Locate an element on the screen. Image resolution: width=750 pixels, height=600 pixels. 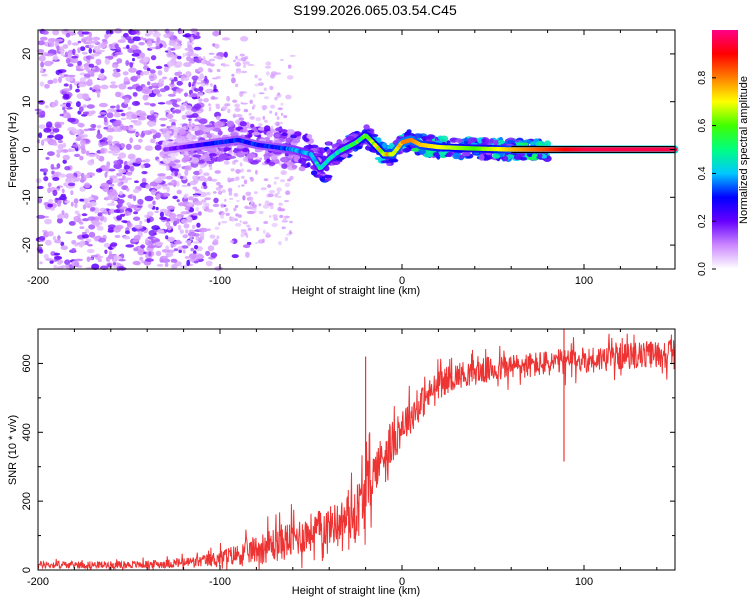
bottom-x-axis-label: Height of straight line (km) is located at coordinates (356, 591).